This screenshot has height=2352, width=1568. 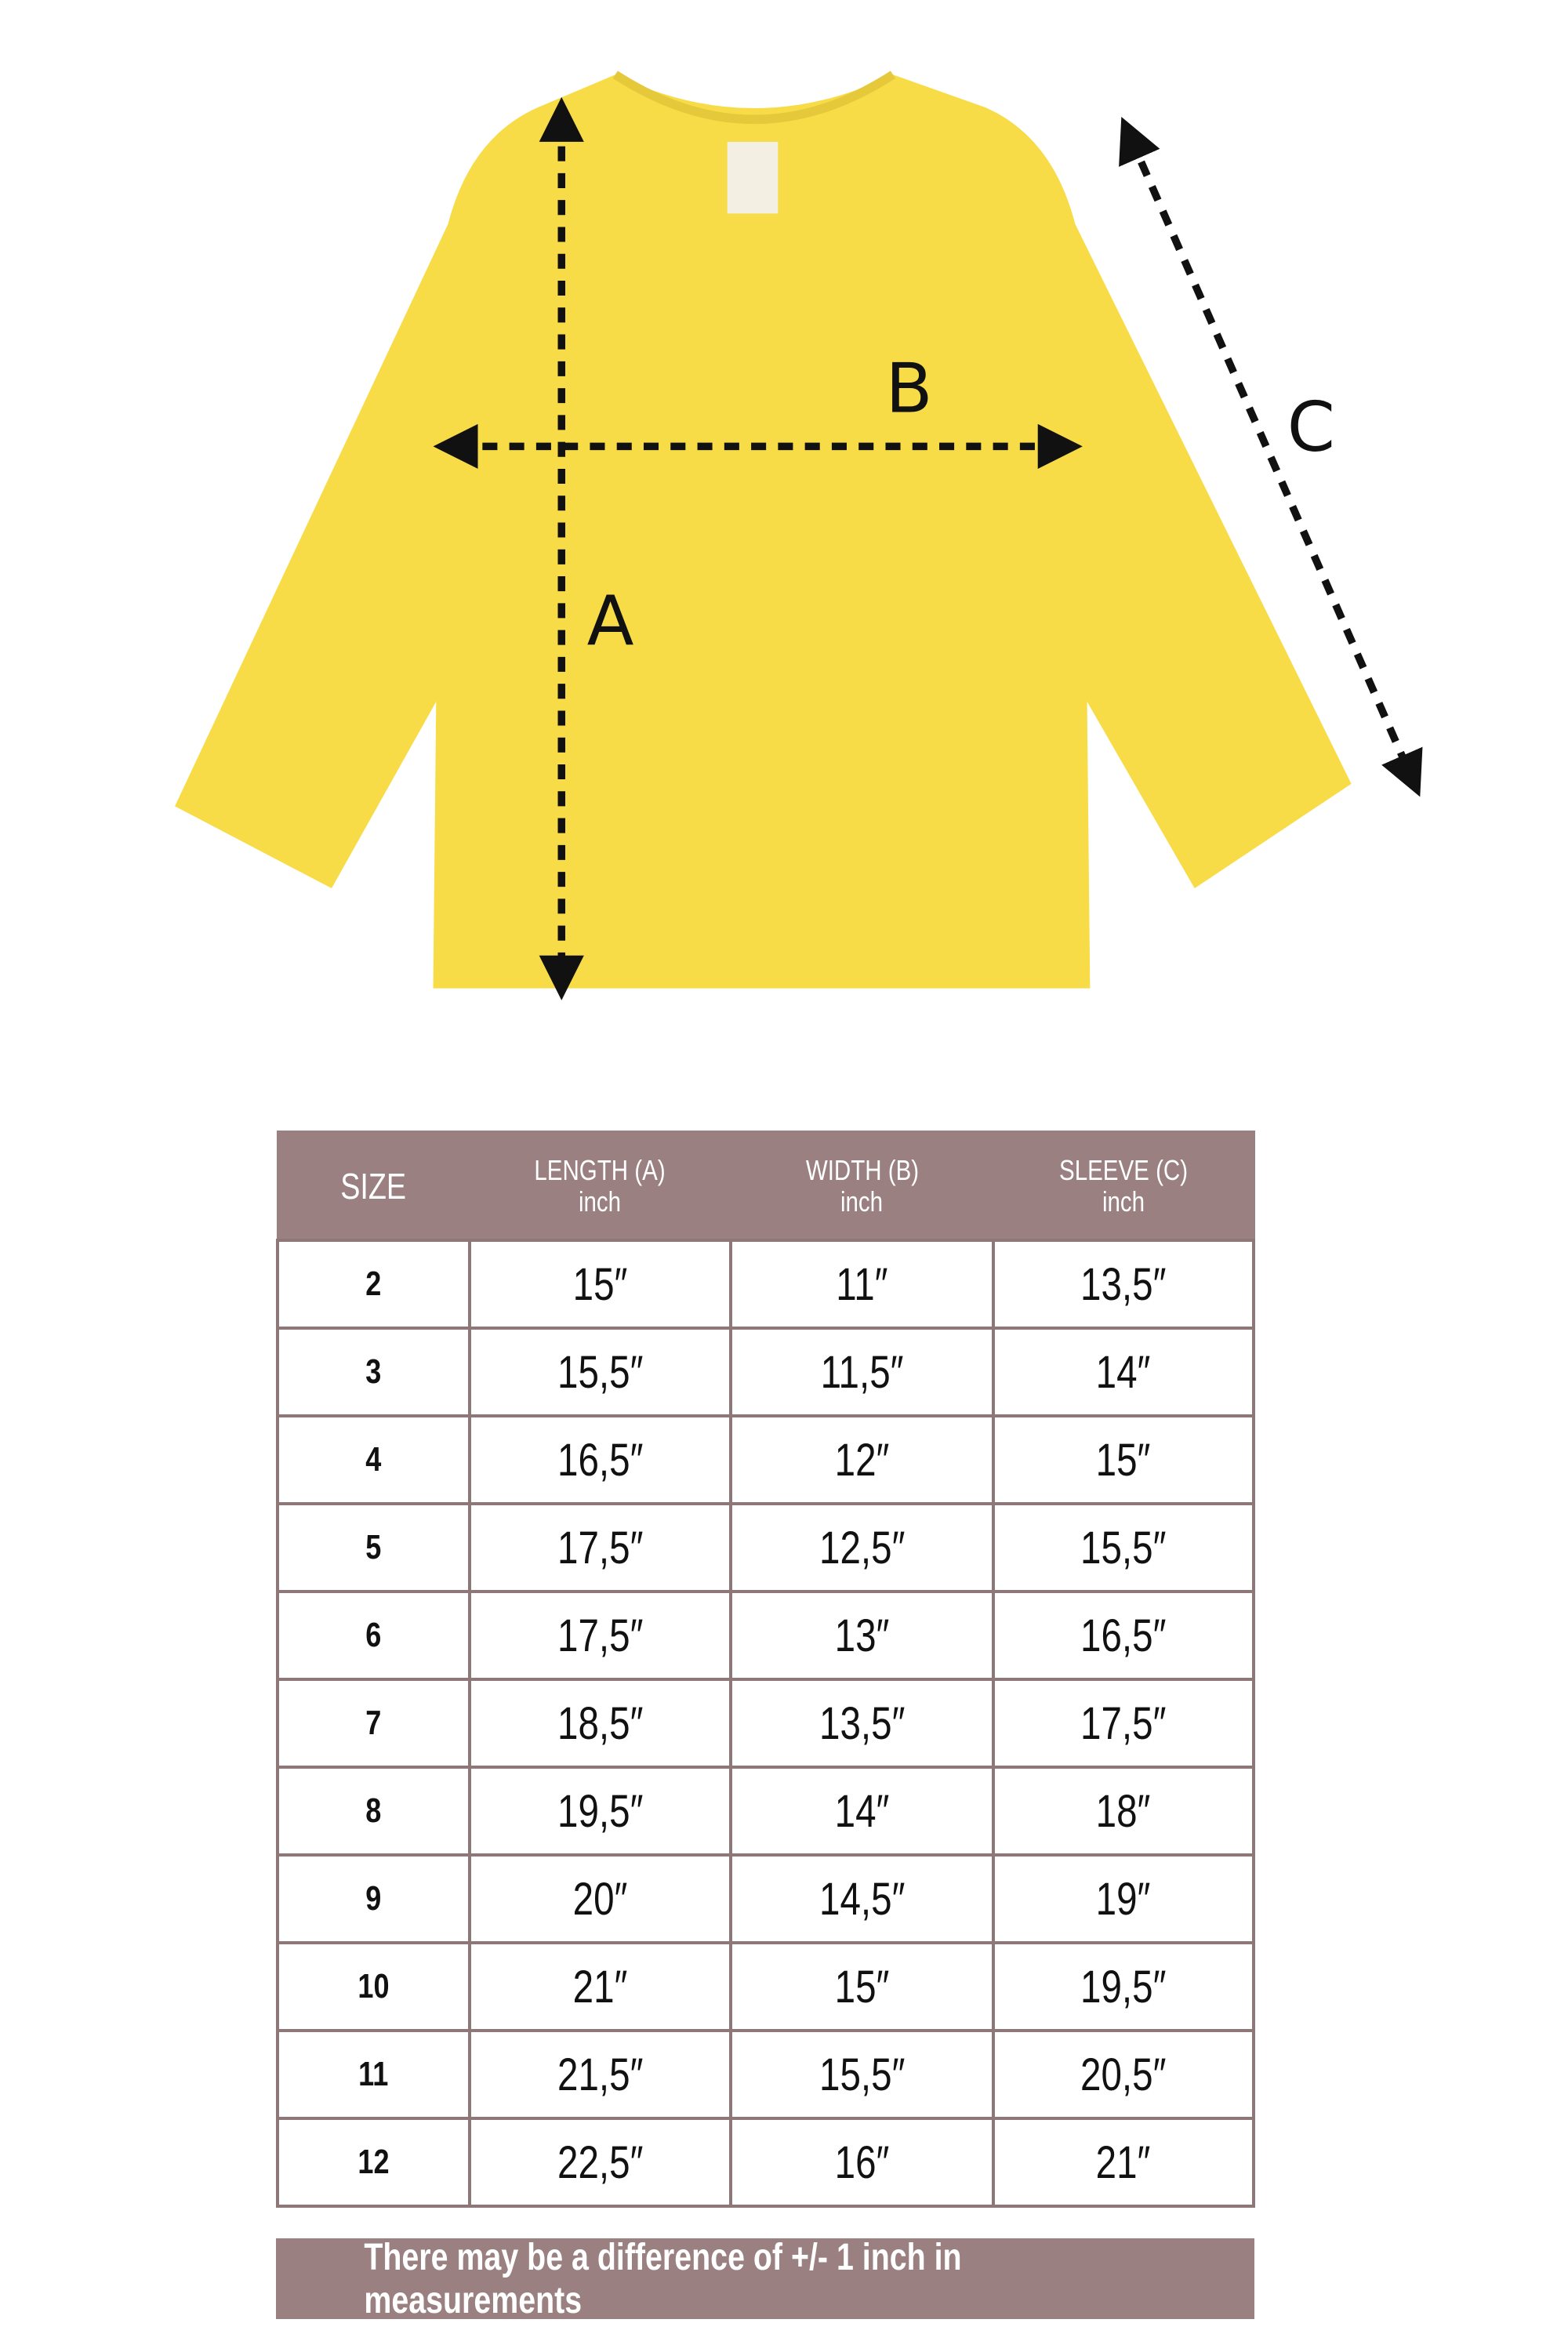 What do you see at coordinates (600, 2162) in the screenshot?
I see `length-cell: 22,5″` at bounding box center [600, 2162].